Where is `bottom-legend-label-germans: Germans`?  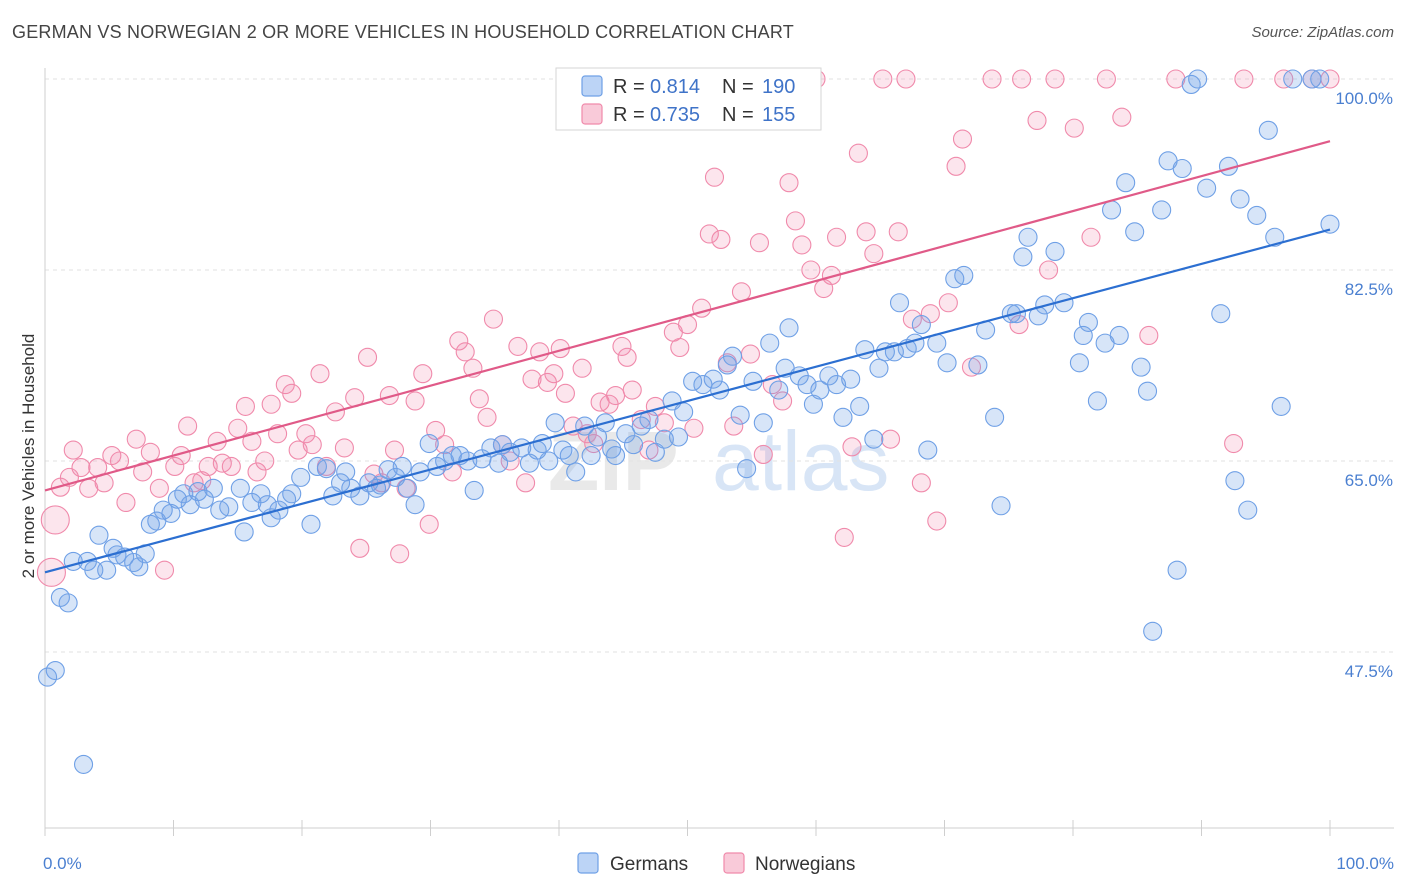 bottom-legend-label-germans: Germans is located at coordinates (649, 864).